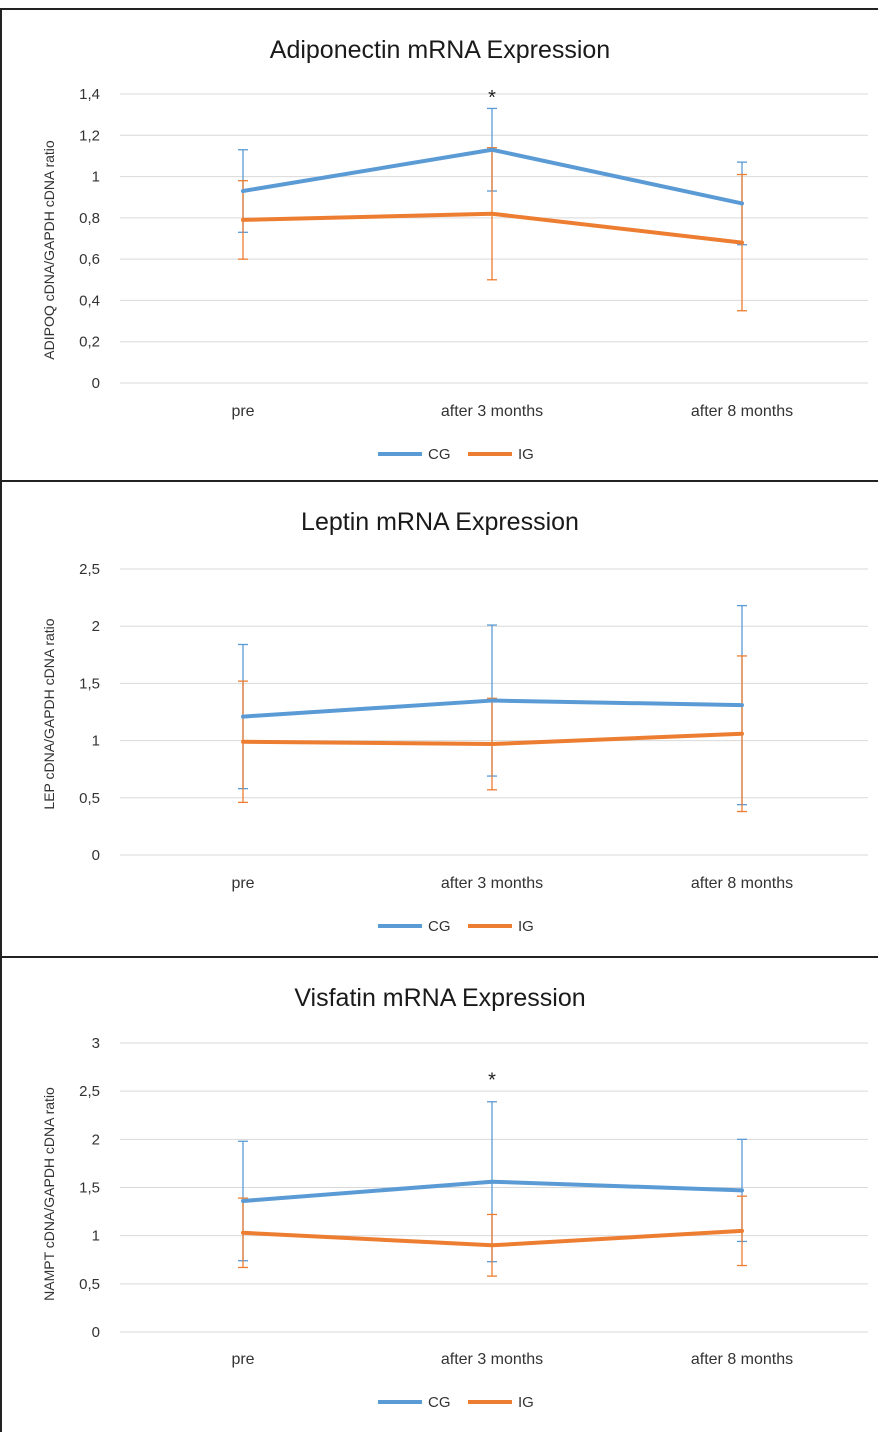 The width and height of the screenshot is (880, 1434). I want to click on y-tick-label: 1,4, so click(89, 94).